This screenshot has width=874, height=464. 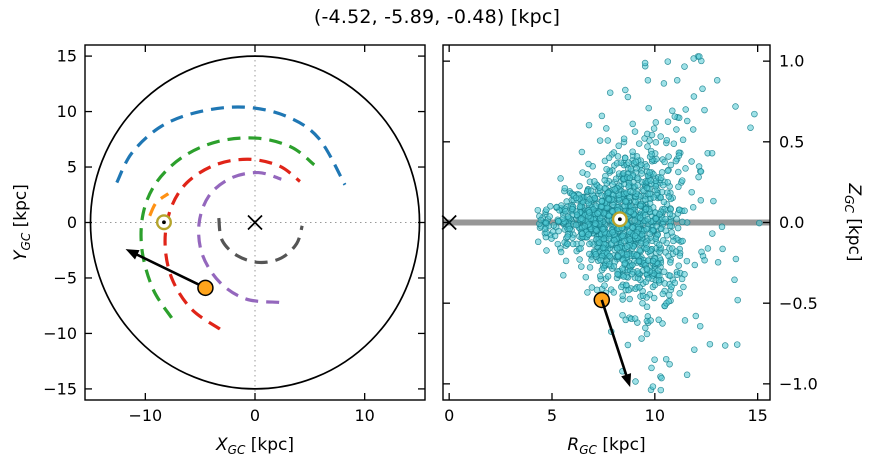 What do you see at coordinates (164, 222) in the screenshot?
I see `sun-dot` at bounding box center [164, 222].